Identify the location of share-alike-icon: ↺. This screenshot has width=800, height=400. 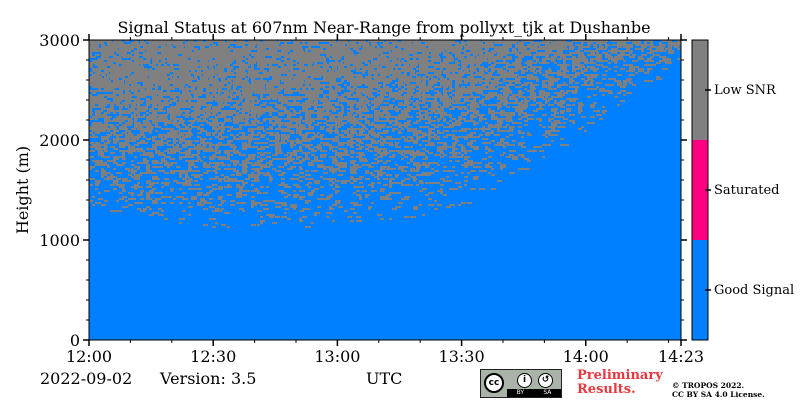
(545, 380).